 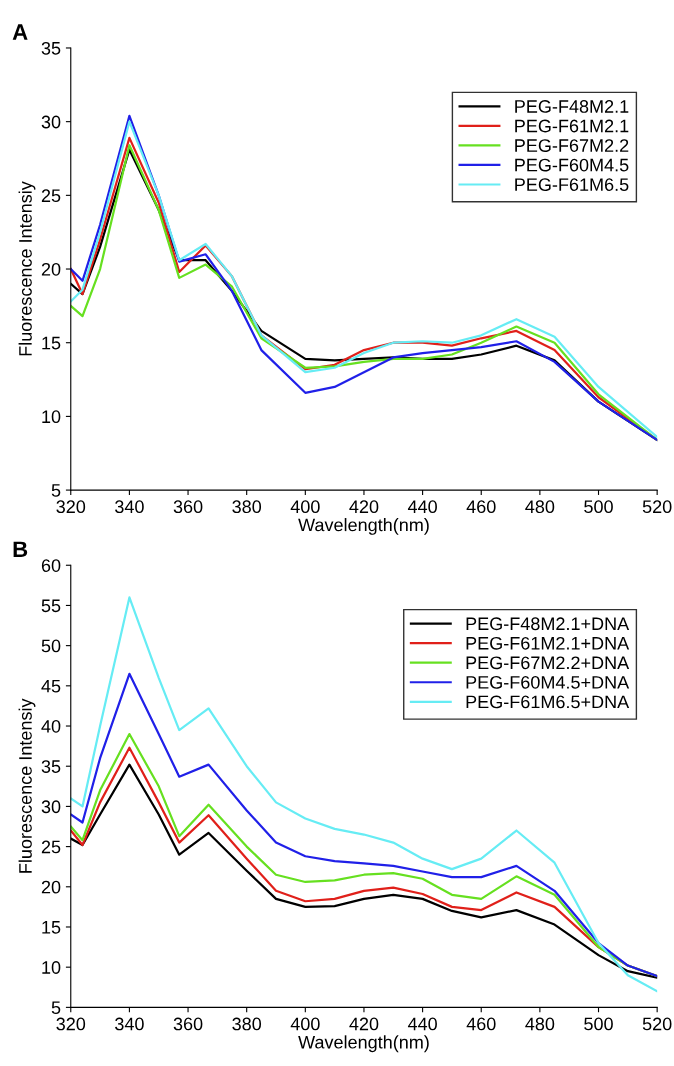 I want to click on legend-label: PEG-F61M2.1, so click(x=572, y=126).